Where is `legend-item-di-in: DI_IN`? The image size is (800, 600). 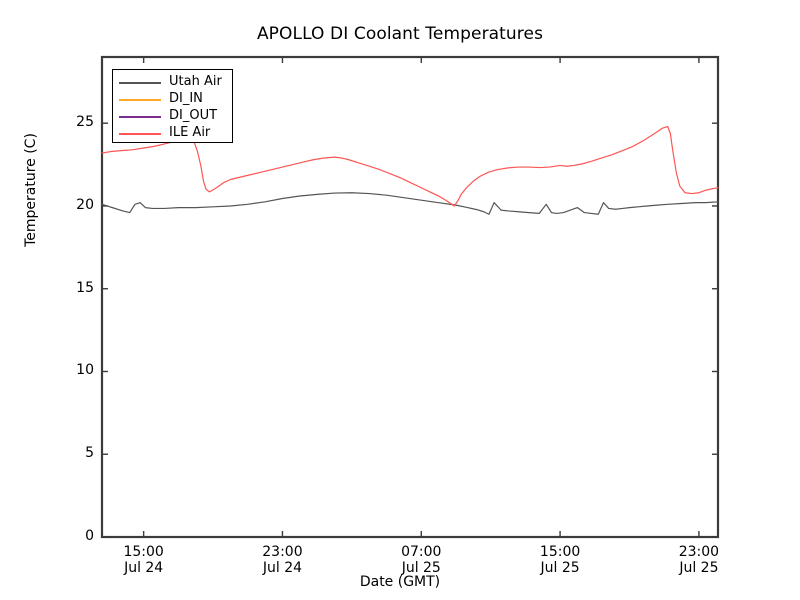
legend-item-di-in: DI_IN is located at coordinates (173, 99).